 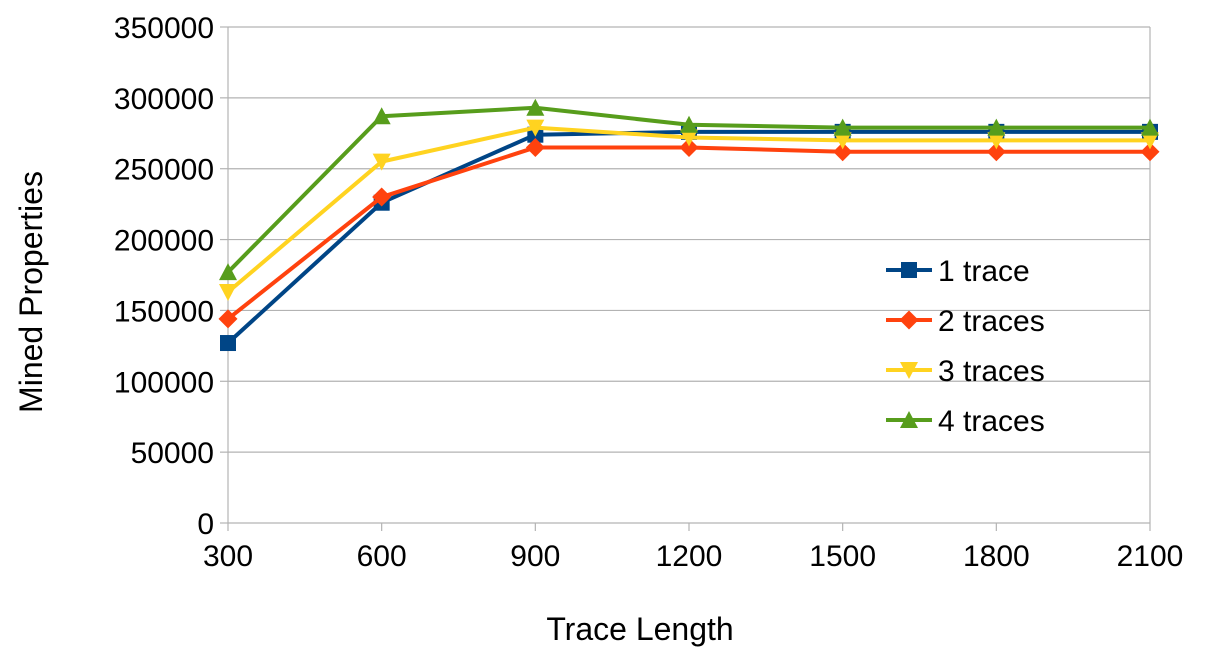 I want to click on legend-marker-triangle-up-icon, so click(x=909, y=419).